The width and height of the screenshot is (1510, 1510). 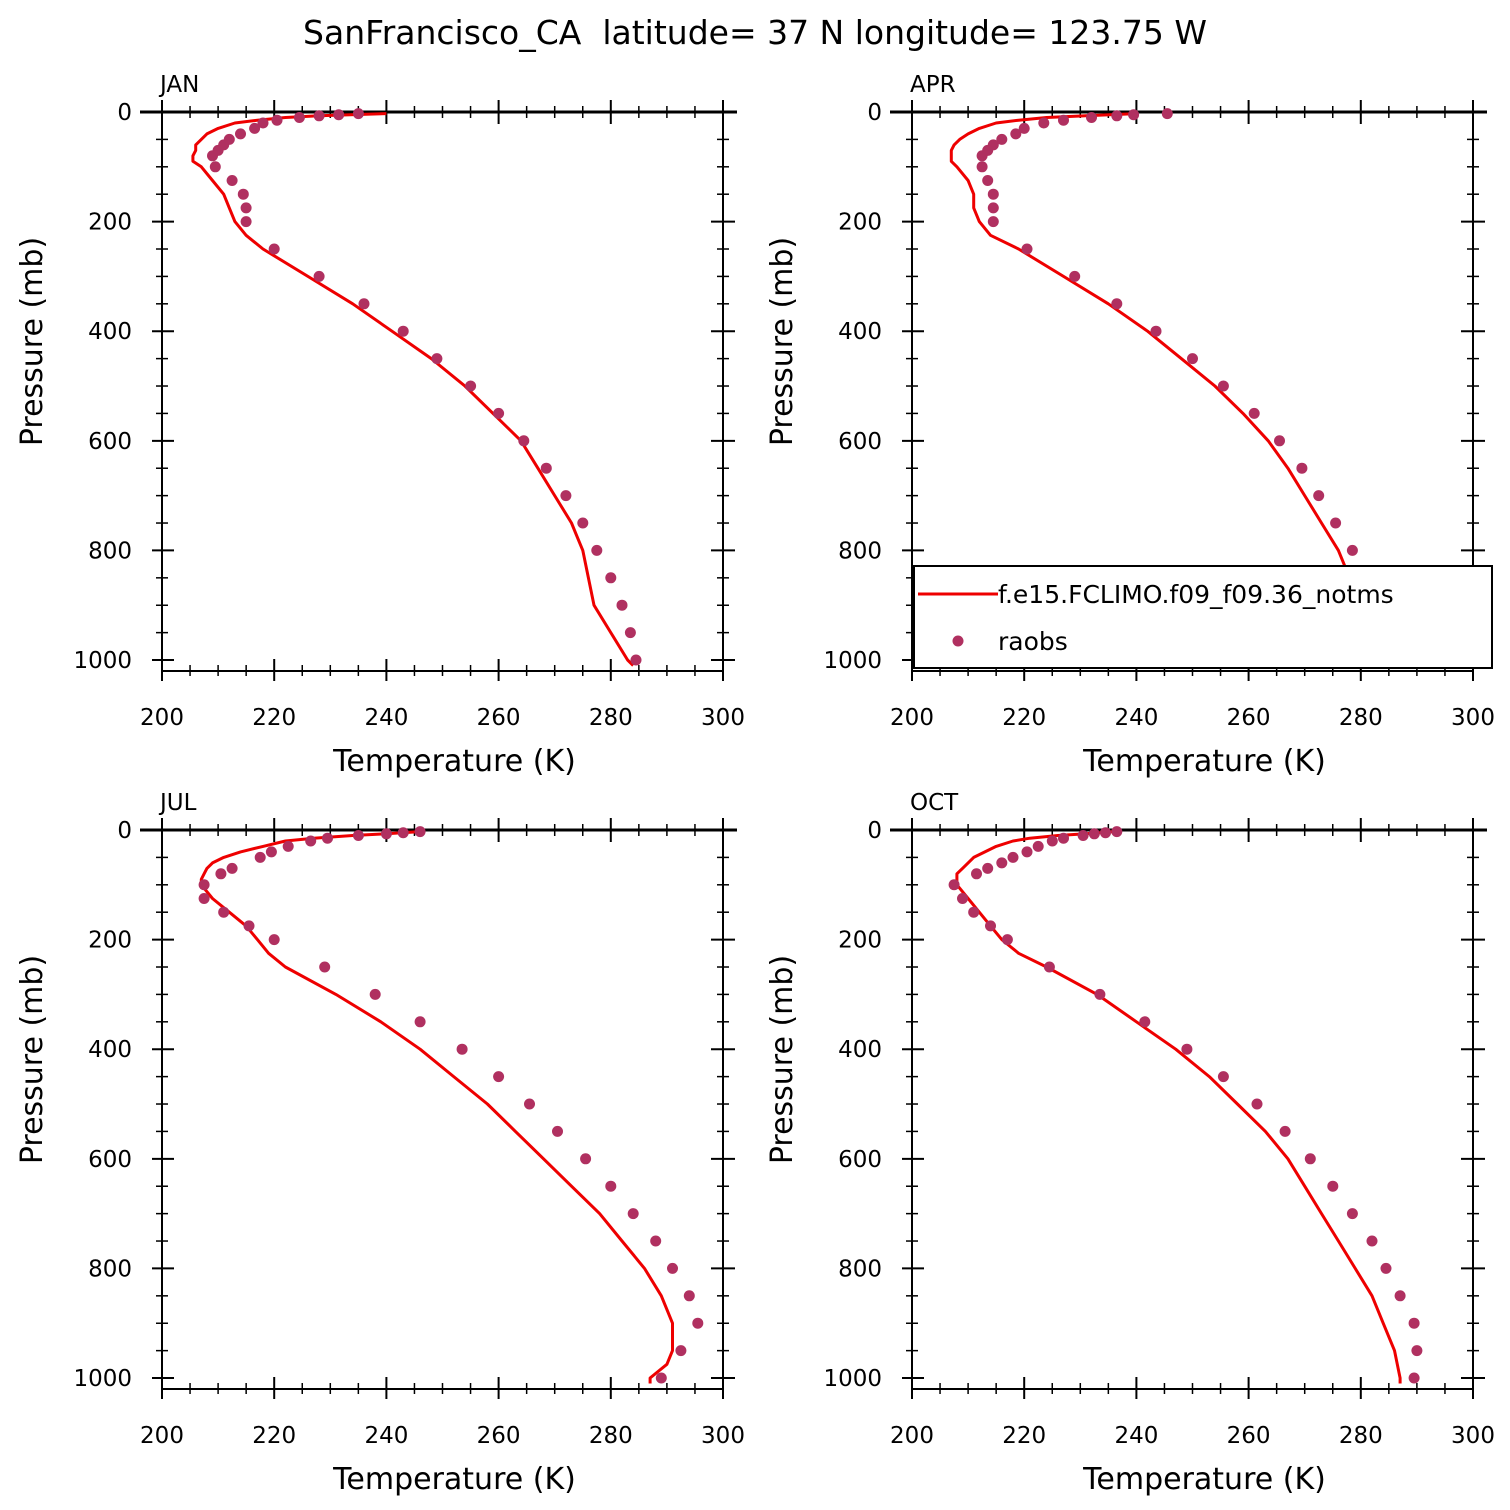 I want to click on x-tick-label: 260, so click(x=1249, y=718).